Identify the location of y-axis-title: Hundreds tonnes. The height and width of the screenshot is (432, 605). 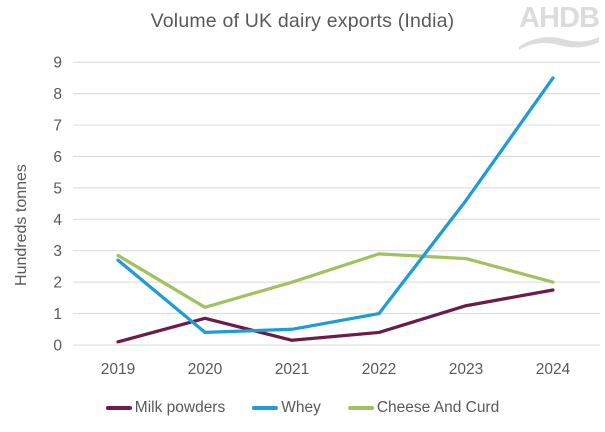
(21, 225).